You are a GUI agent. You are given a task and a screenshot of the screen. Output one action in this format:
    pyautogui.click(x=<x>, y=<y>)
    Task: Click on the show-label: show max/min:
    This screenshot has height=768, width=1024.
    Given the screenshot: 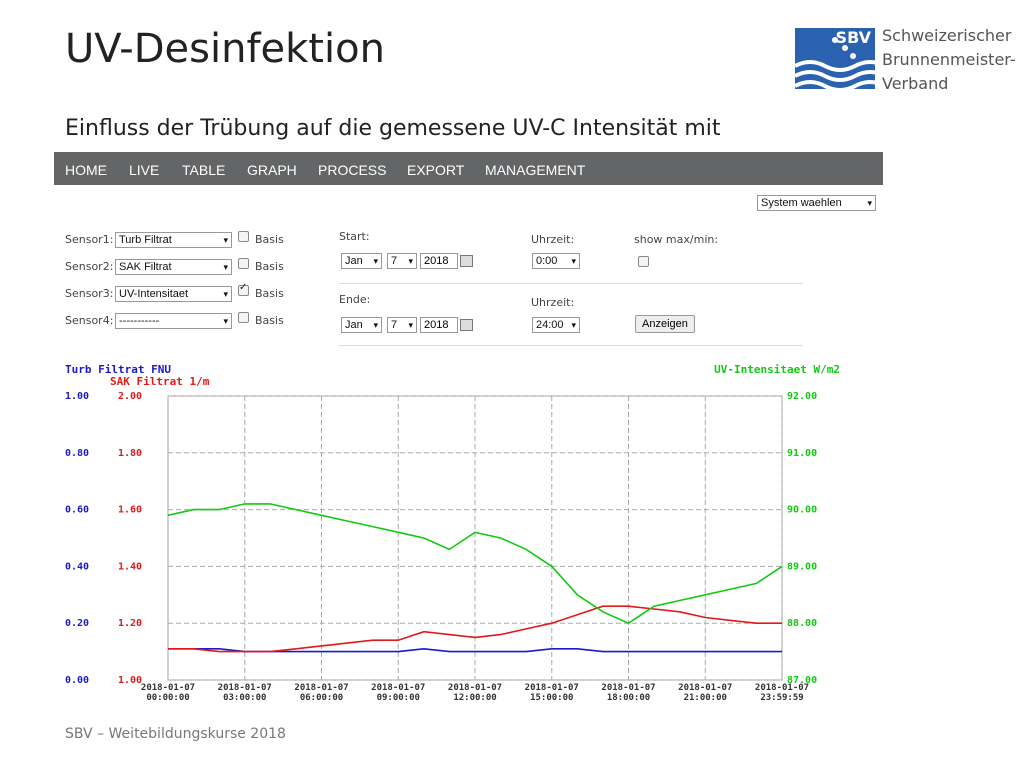 What is the action you would take?
    pyautogui.click(x=676, y=239)
    